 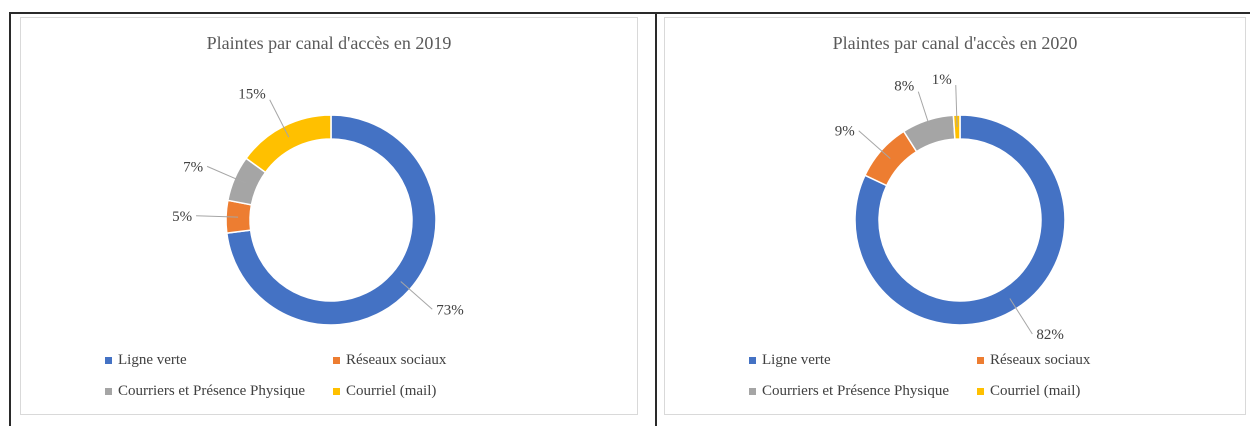 What do you see at coordinates (329, 43) in the screenshot?
I see `chart-title-2019: Plaintes par canal d'accès en 2019` at bounding box center [329, 43].